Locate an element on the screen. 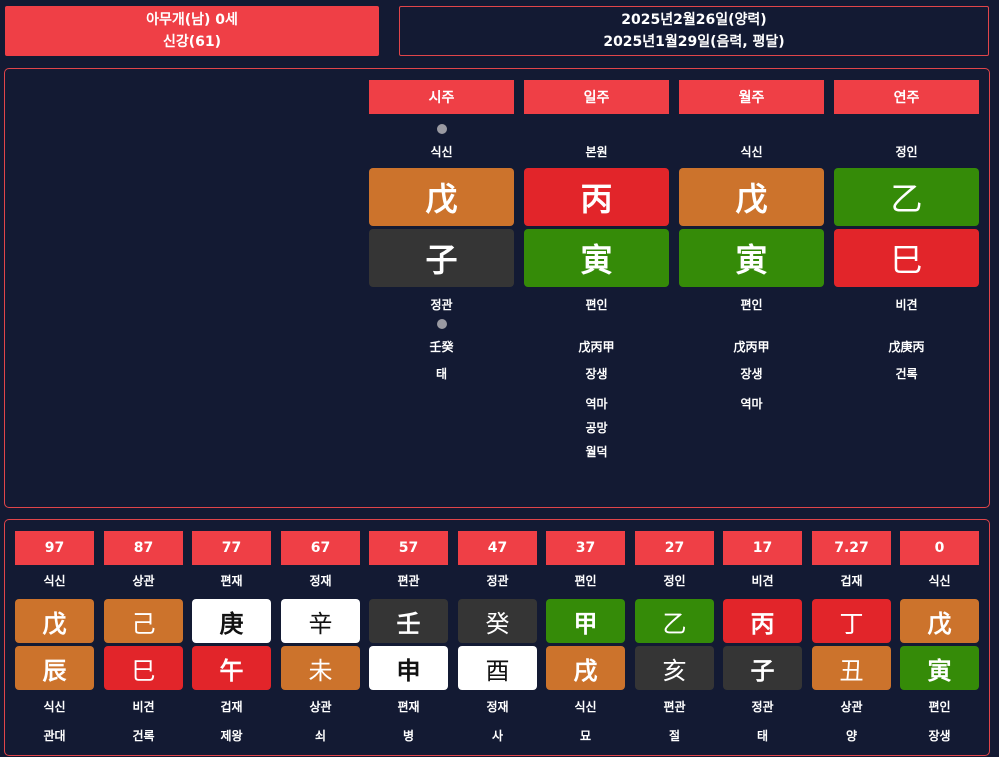 The height and width of the screenshot is (757, 999). luck-age: 7.27 is located at coordinates (851, 548).